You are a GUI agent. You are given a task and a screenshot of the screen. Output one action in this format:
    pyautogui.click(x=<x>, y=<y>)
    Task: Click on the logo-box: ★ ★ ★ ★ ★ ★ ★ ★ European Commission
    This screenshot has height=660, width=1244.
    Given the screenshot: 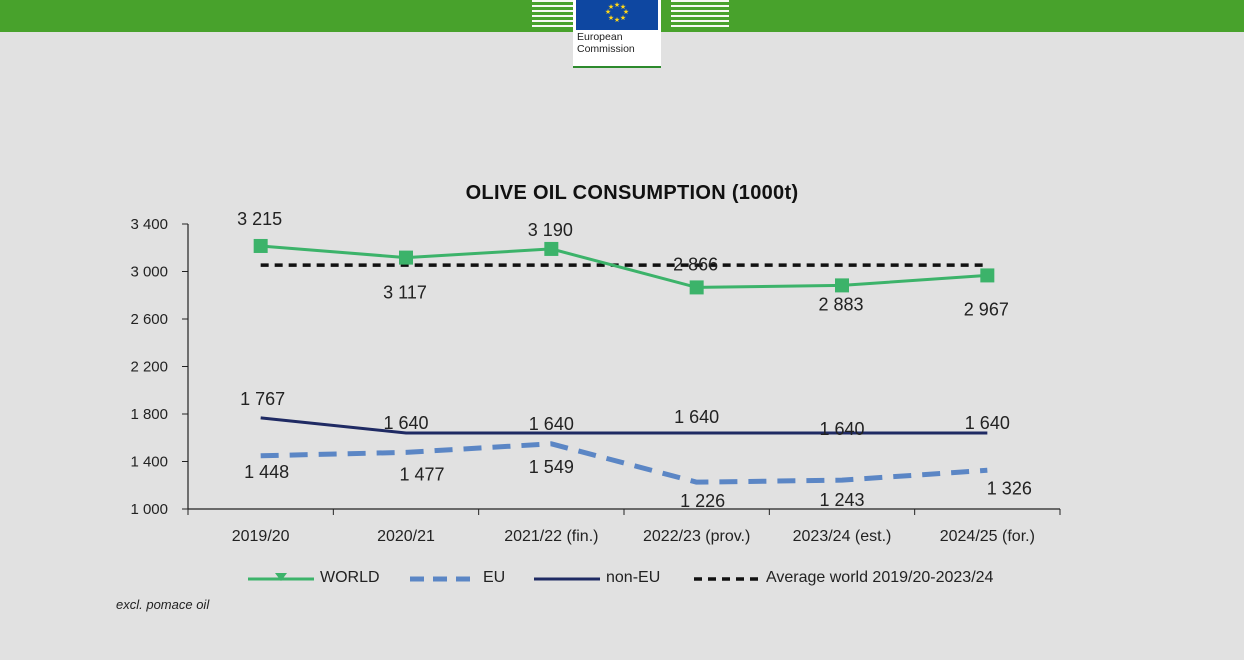 What is the action you would take?
    pyautogui.click(x=617, y=34)
    